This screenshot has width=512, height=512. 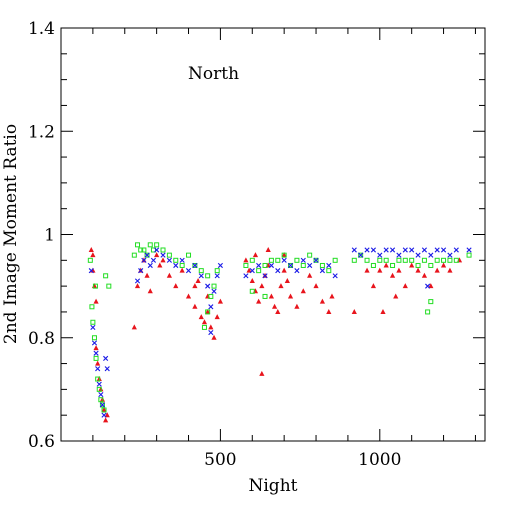 I want to click on y-tick-label: 1.2, so click(x=41, y=132).